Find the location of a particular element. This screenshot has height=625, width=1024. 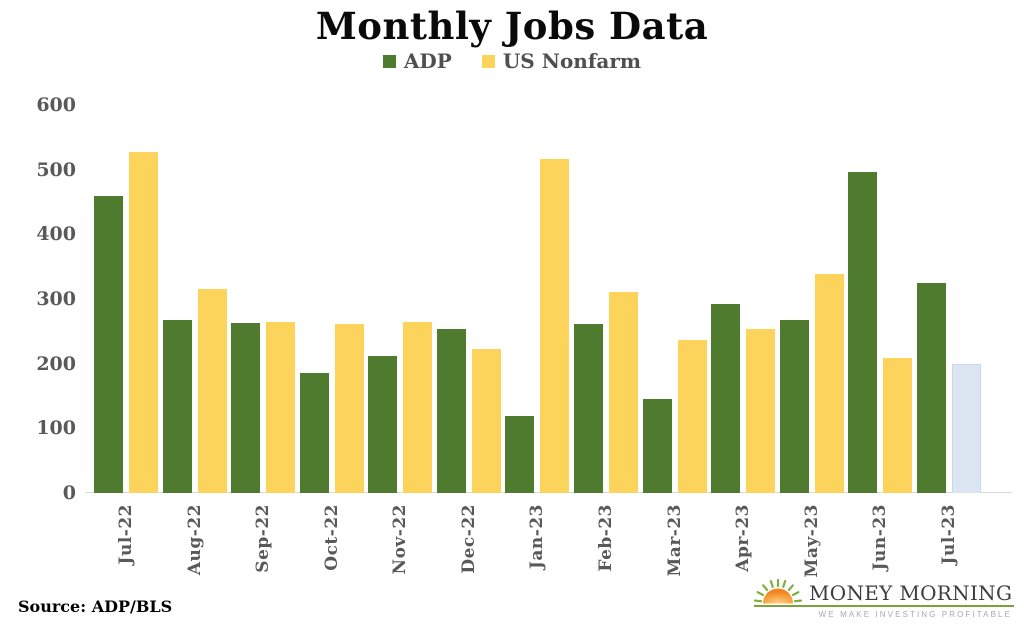

x-tick-cell-oct-22: Oct-22 is located at coordinates (332, 550).